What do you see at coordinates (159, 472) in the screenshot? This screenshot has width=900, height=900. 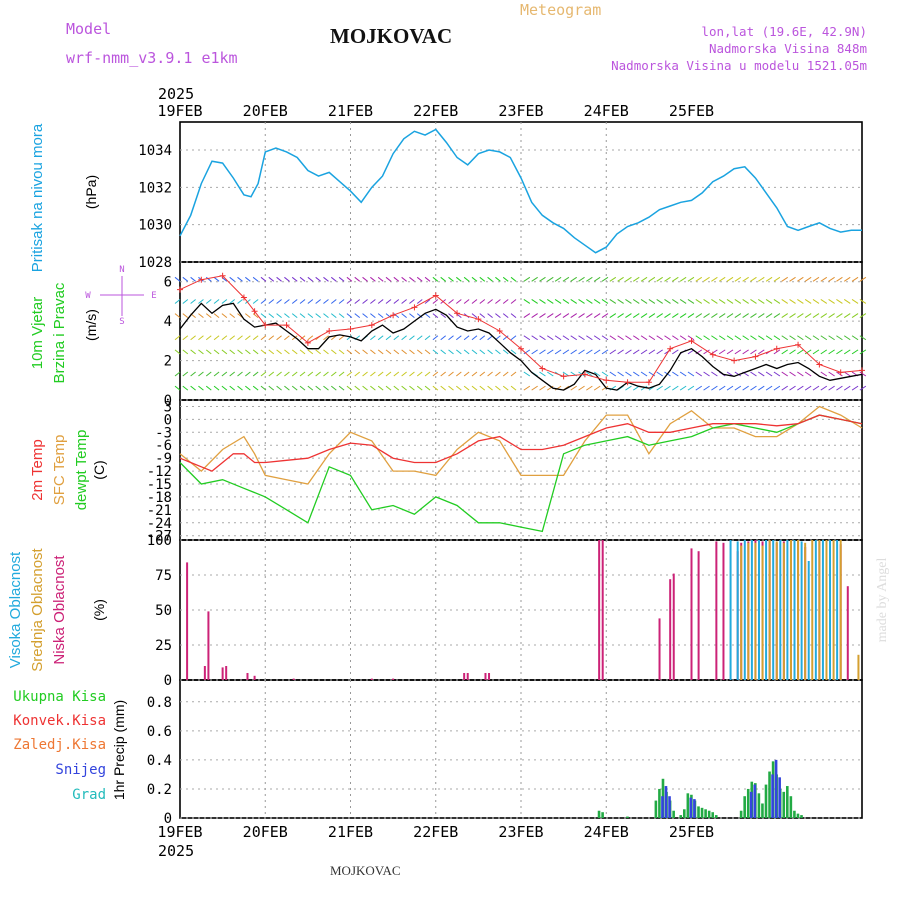 I see `temp-ytick-label: -12` at bounding box center [159, 472].